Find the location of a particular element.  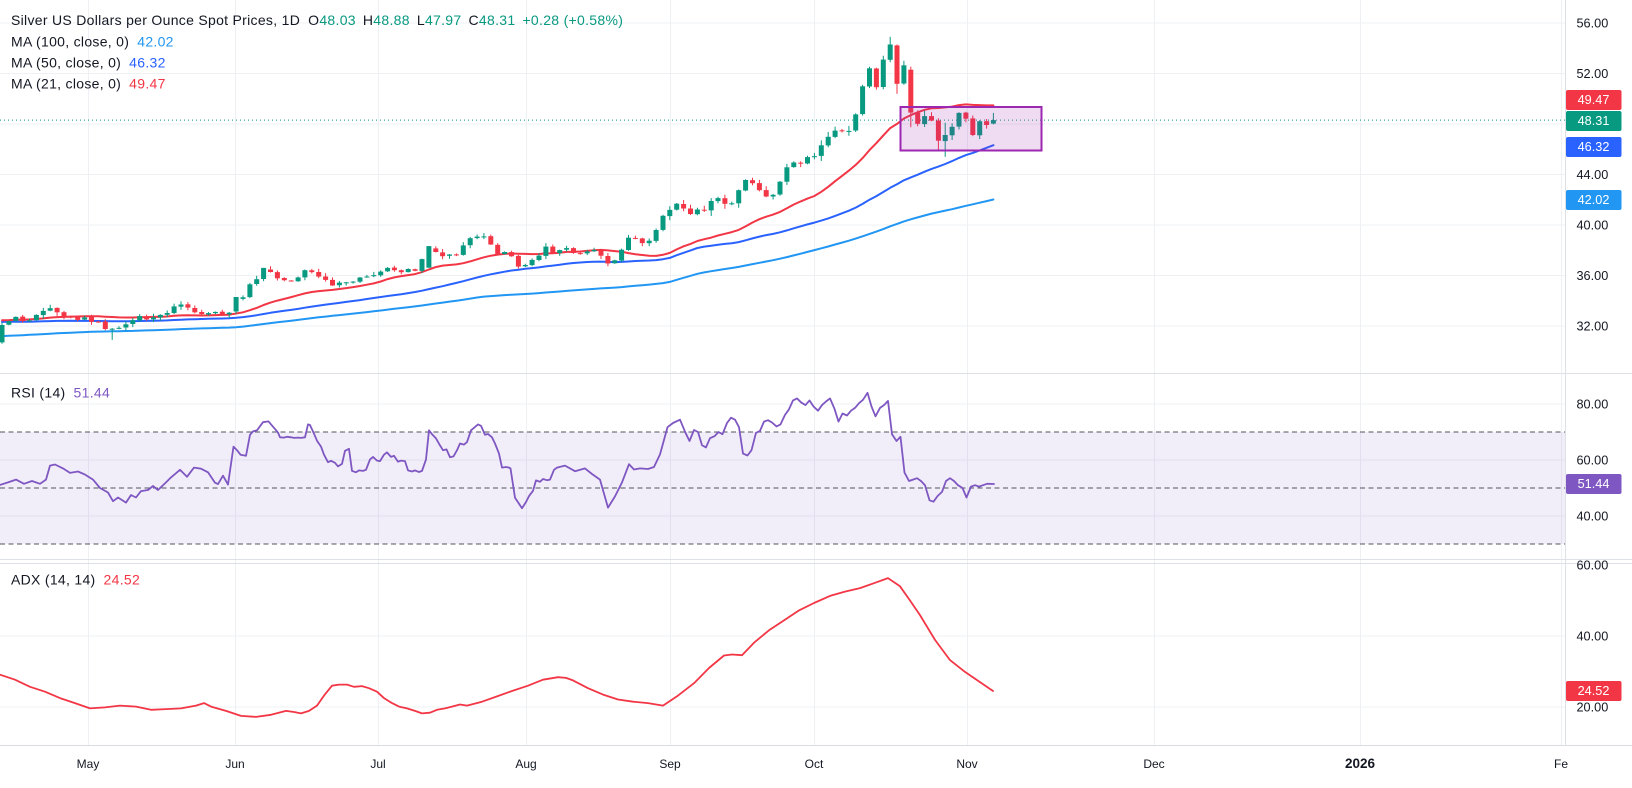

svg-text: 2026 is located at coordinates (1360, 763).